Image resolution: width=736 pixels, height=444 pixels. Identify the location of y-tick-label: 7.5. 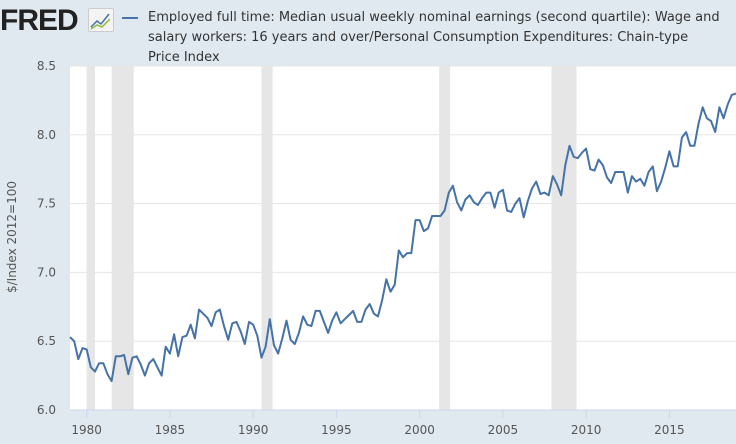
(46, 204).